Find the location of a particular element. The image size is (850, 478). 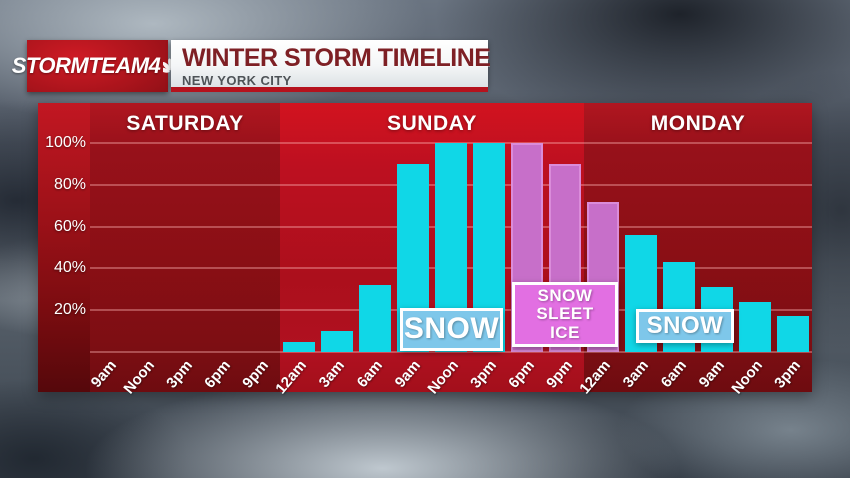

stormteam4-logo: STORMTEAM4 is located at coordinates (98, 66).